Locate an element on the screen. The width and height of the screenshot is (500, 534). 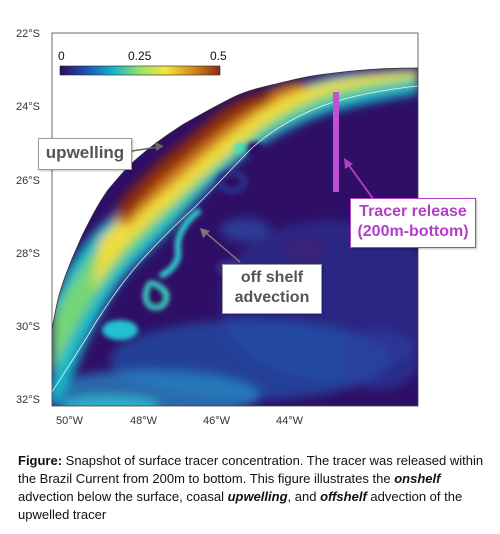
offshelf-callout-line1: off shelf is located at coordinates (272, 277).